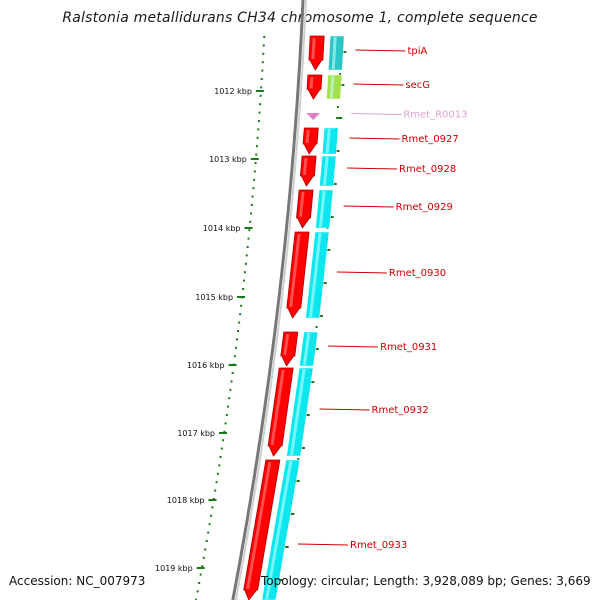 Image resolution: width=600 pixels, height=600 pixels. I want to click on backbone-inner, so click(270, 300).